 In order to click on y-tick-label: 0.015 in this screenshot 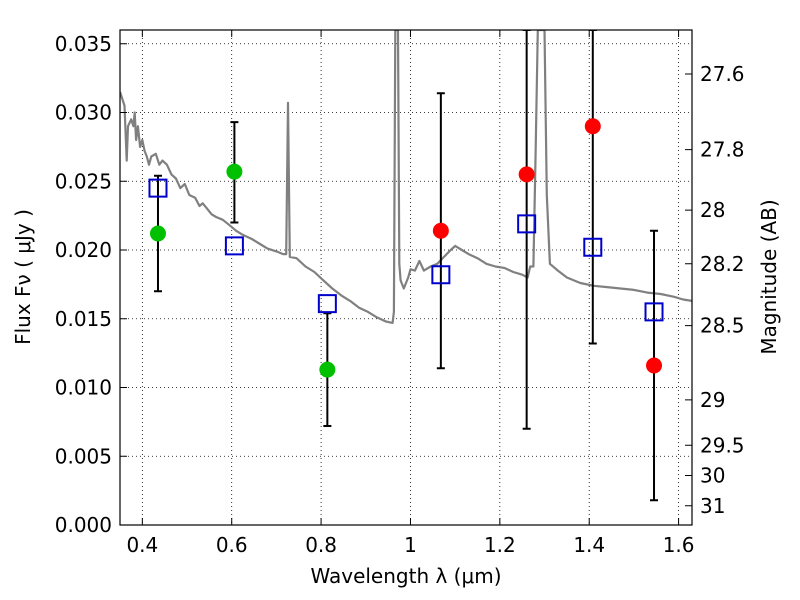, I will do `click(83, 319)`.